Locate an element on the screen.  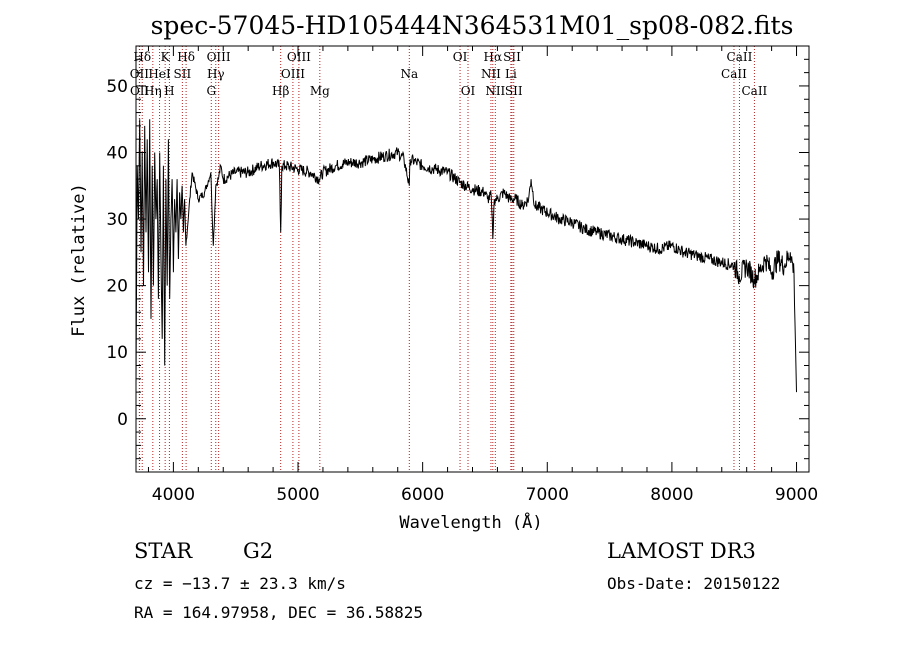
line-marker-label-8: CaII is located at coordinates (740, 57).